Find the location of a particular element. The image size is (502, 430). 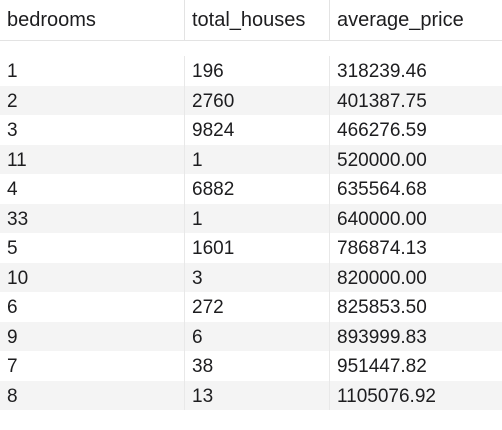

cell-bedrooms: 33 is located at coordinates (92, 218).